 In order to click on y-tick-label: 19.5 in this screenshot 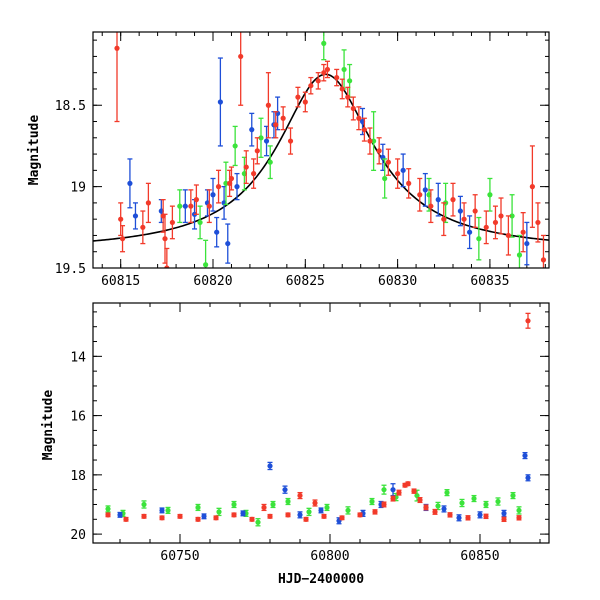, I will do `click(70, 269)`.